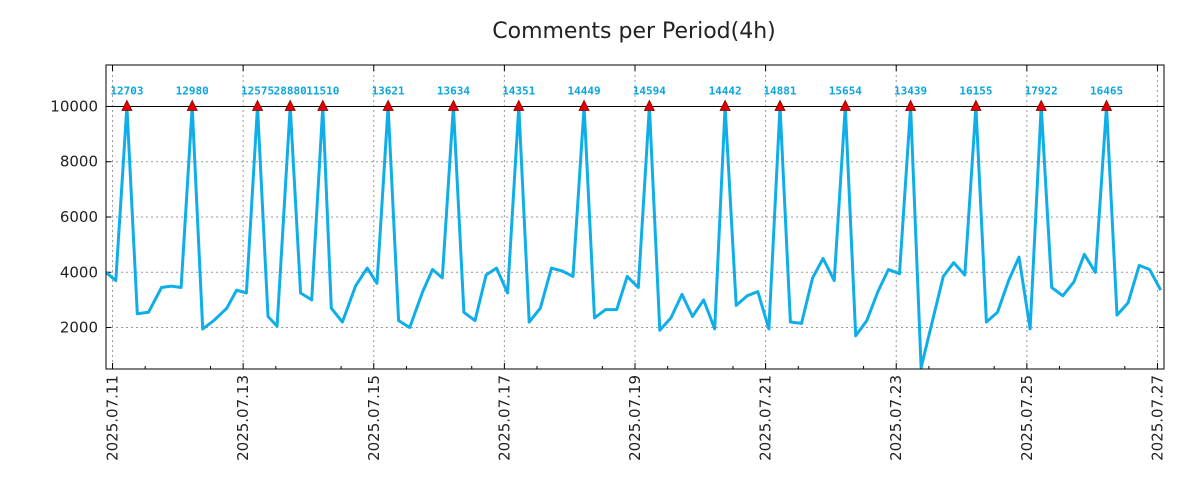 The width and height of the screenshot is (1200, 500). What do you see at coordinates (896, 418) in the screenshot?
I see `x-tick-label: 2025.07.23` at bounding box center [896, 418].